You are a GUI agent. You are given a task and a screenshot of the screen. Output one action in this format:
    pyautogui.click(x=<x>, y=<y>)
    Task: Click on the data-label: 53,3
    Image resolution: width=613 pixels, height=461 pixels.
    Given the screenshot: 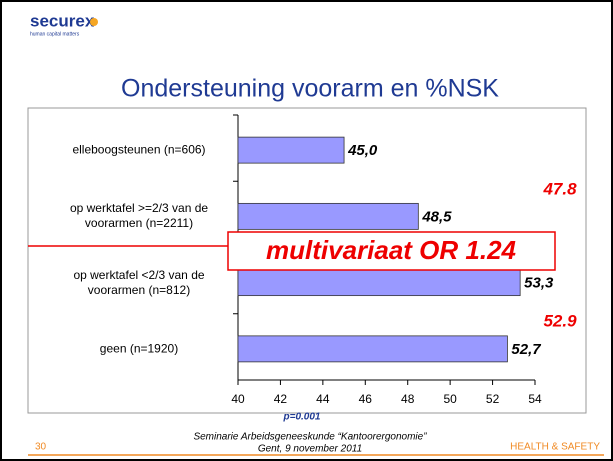 What is the action you would take?
    pyautogui.click(x=539, y=283)
    